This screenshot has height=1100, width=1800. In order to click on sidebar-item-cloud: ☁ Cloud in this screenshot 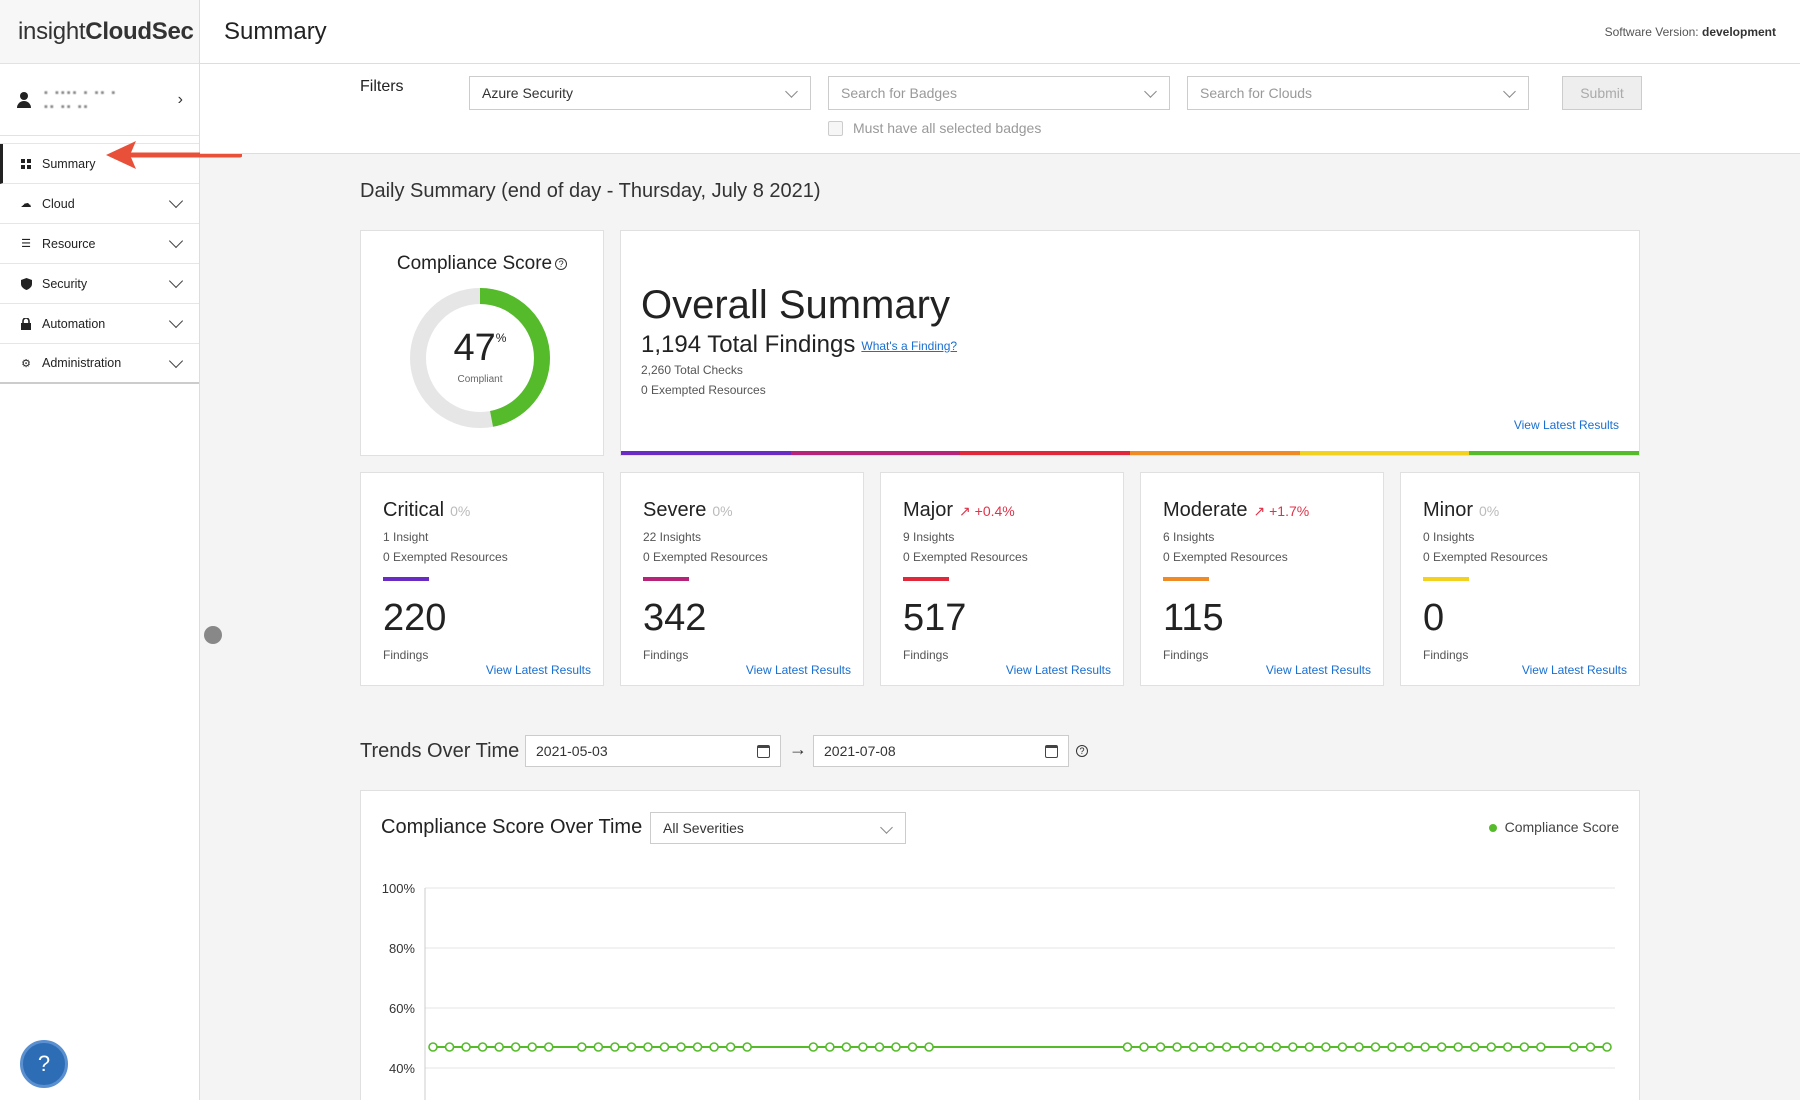, I will do `click(99, 204)`.